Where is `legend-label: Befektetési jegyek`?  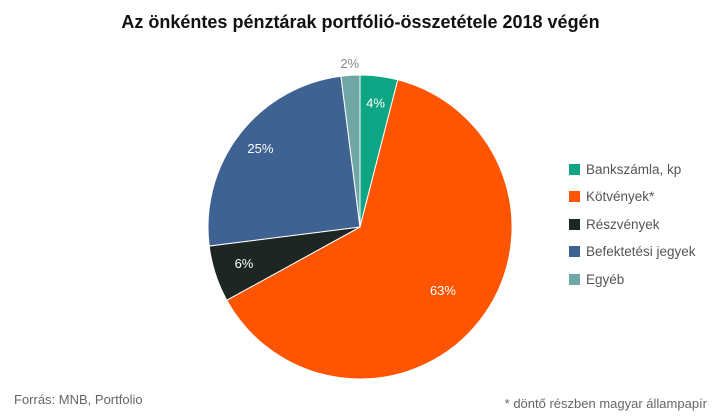 legend-label: Befektetési jegyek is located at coordinates (641, 251).